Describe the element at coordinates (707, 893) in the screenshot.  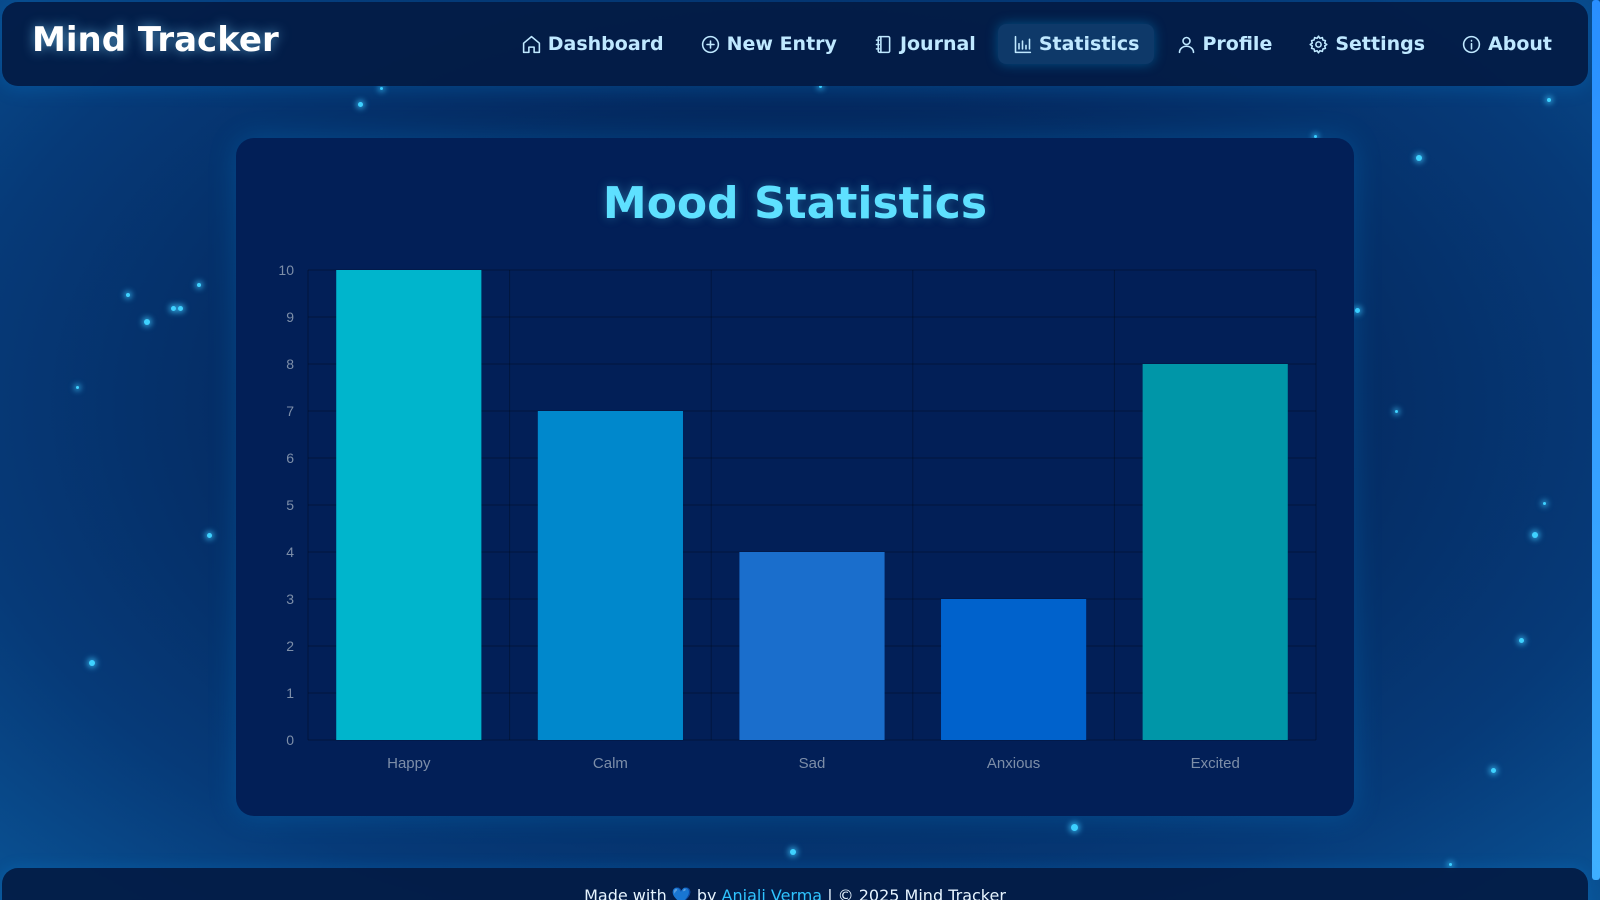
I see `footer-by: by` at that location.